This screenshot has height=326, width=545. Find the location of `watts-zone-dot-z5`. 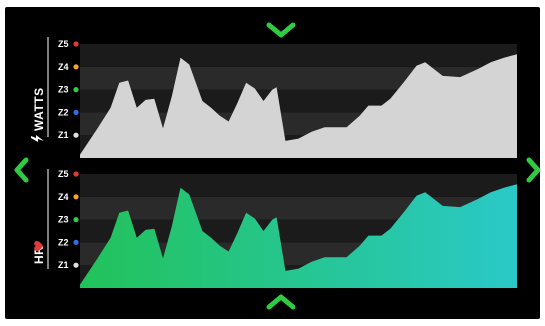

watts-zone-dot-z5 is located at coordinates (76, 44).